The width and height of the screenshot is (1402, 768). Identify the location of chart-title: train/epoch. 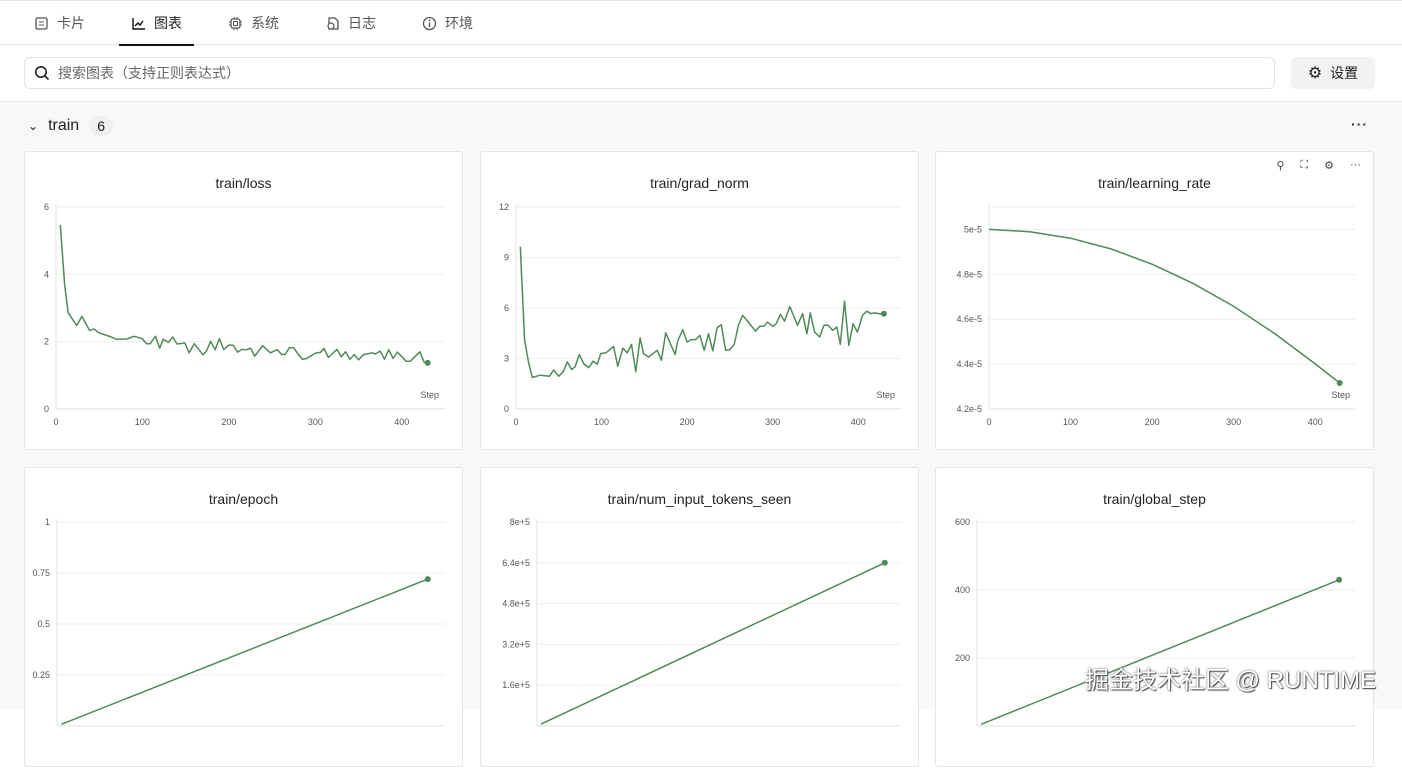
(243, 499).